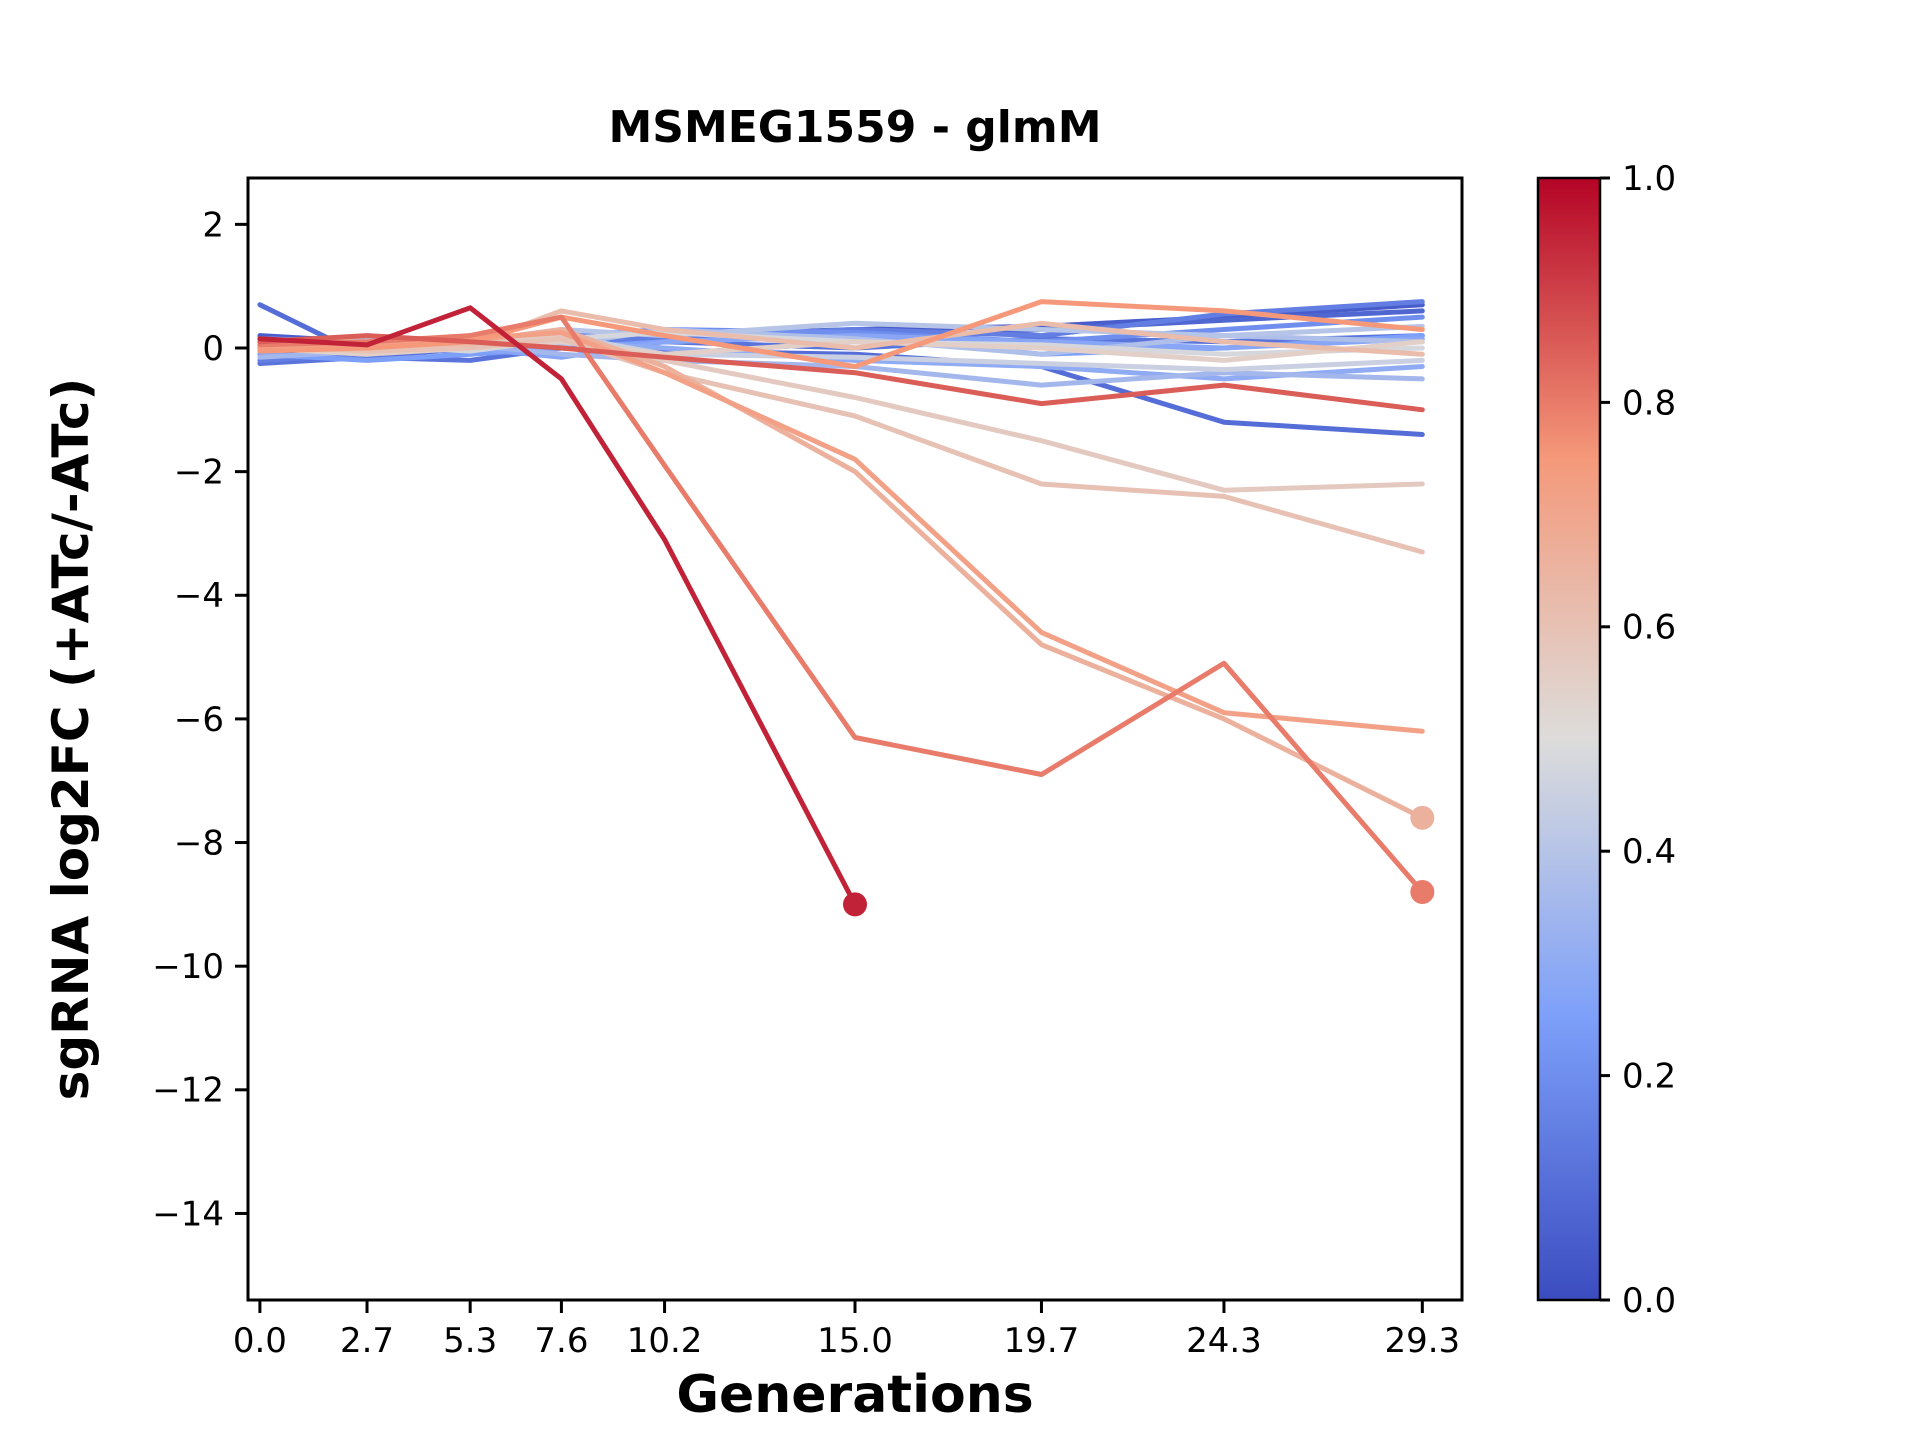  Describe the element at coordinates (1649, 1301) in the screenshot. I see `colorbar-tick-label: 0.0` at that location.